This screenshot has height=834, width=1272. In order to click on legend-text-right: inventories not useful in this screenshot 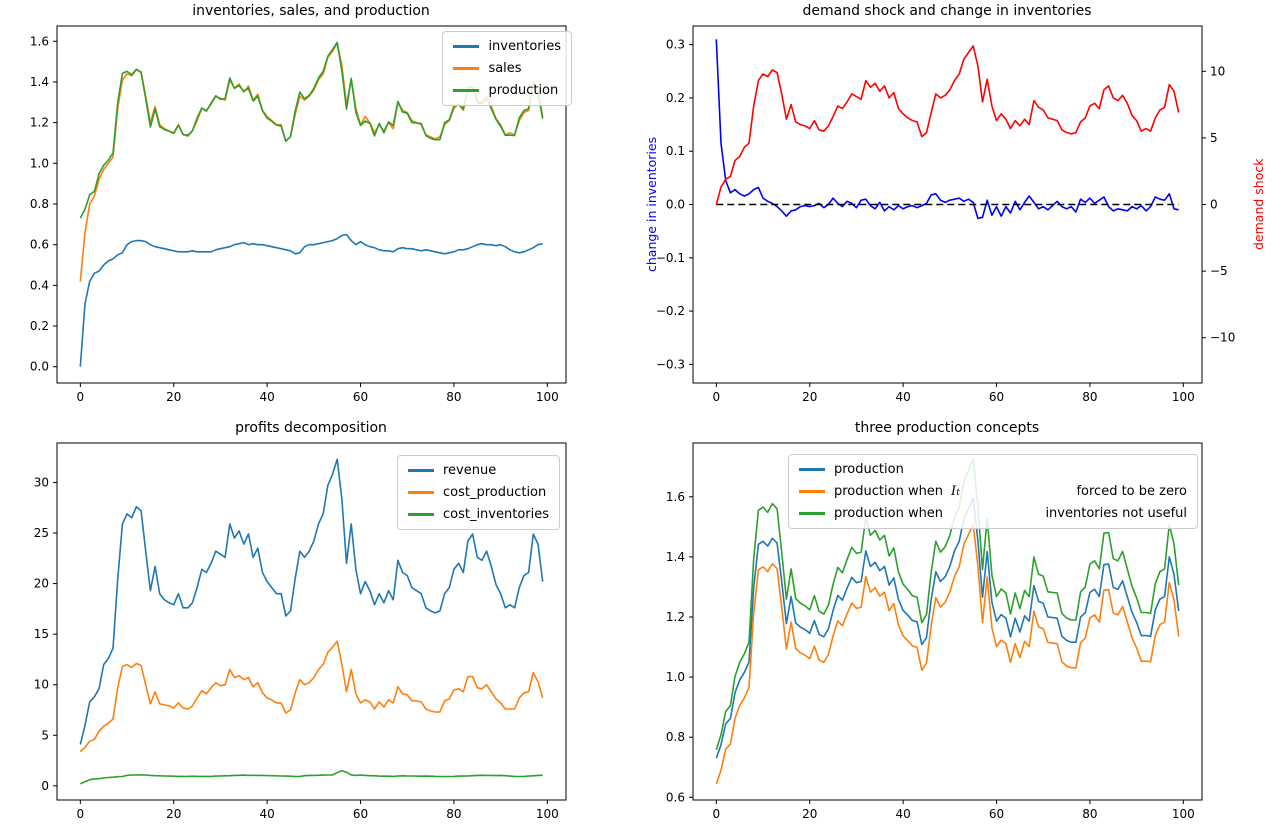, I will do `click(1116, 513)`.